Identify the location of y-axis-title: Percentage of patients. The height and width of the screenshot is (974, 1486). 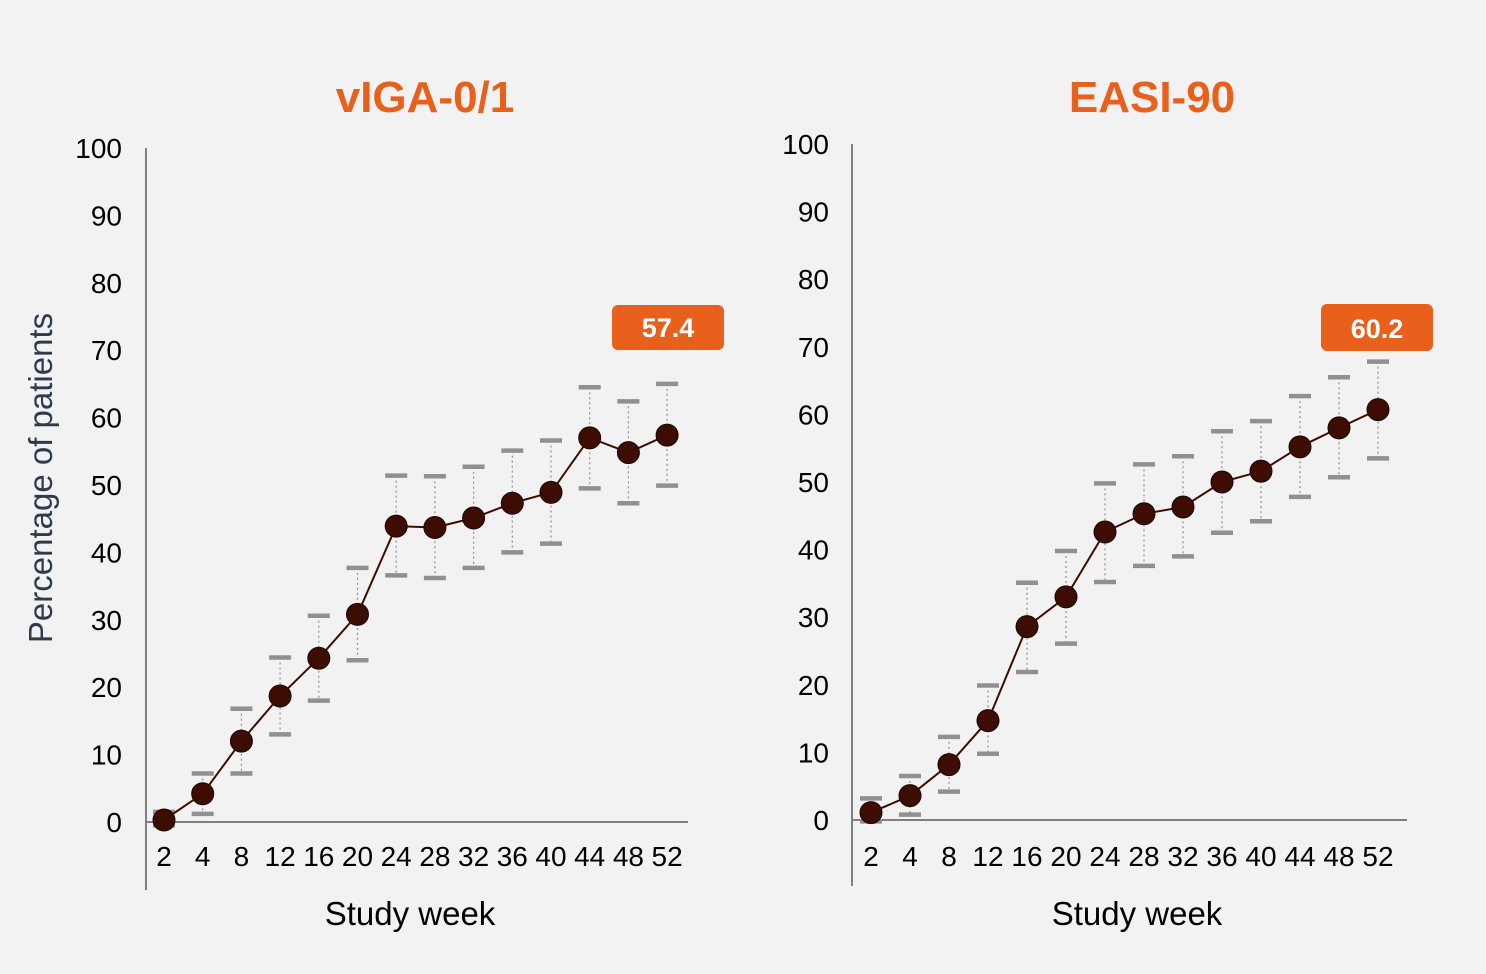
(40, 478).